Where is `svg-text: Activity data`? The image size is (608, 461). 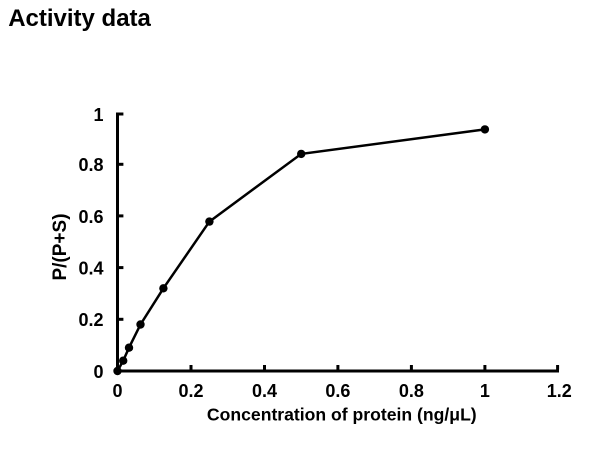
svg-text: Activity data is located at coordinates (79, 18).